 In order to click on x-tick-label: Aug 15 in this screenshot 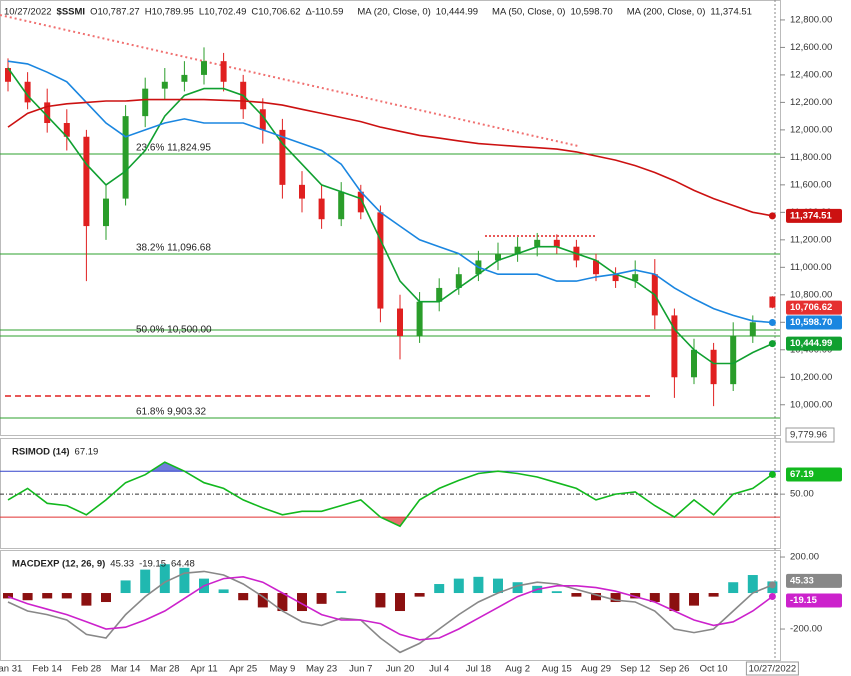, I will do `click(557, 669)`.